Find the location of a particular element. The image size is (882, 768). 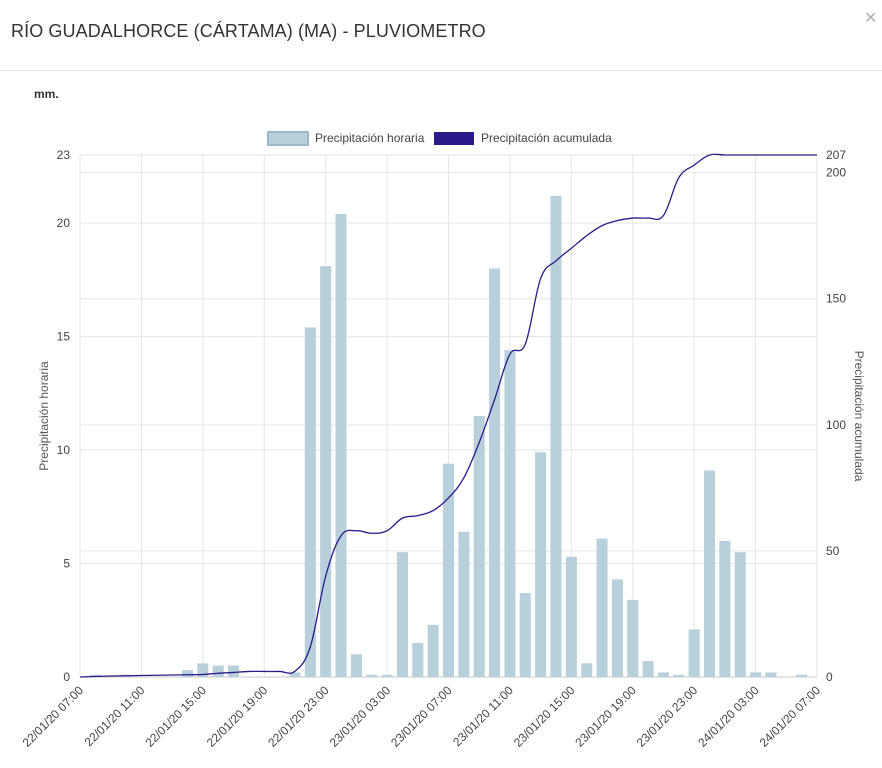

y-right-tick-label: 200 is located at coordinates (836, 173).